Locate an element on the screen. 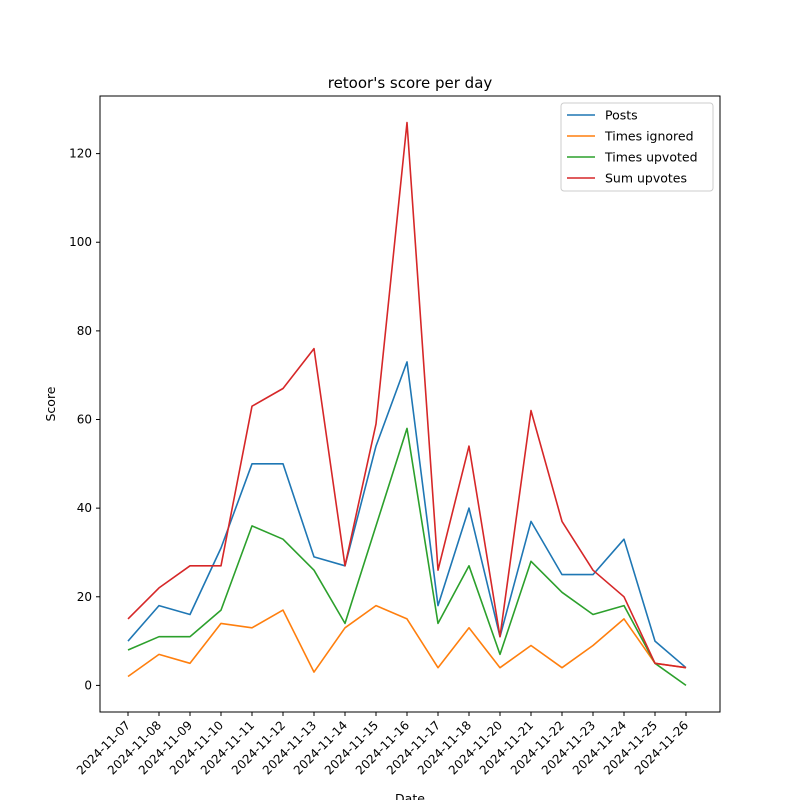  legend-label: Posts is located at coordinates (621, 115).